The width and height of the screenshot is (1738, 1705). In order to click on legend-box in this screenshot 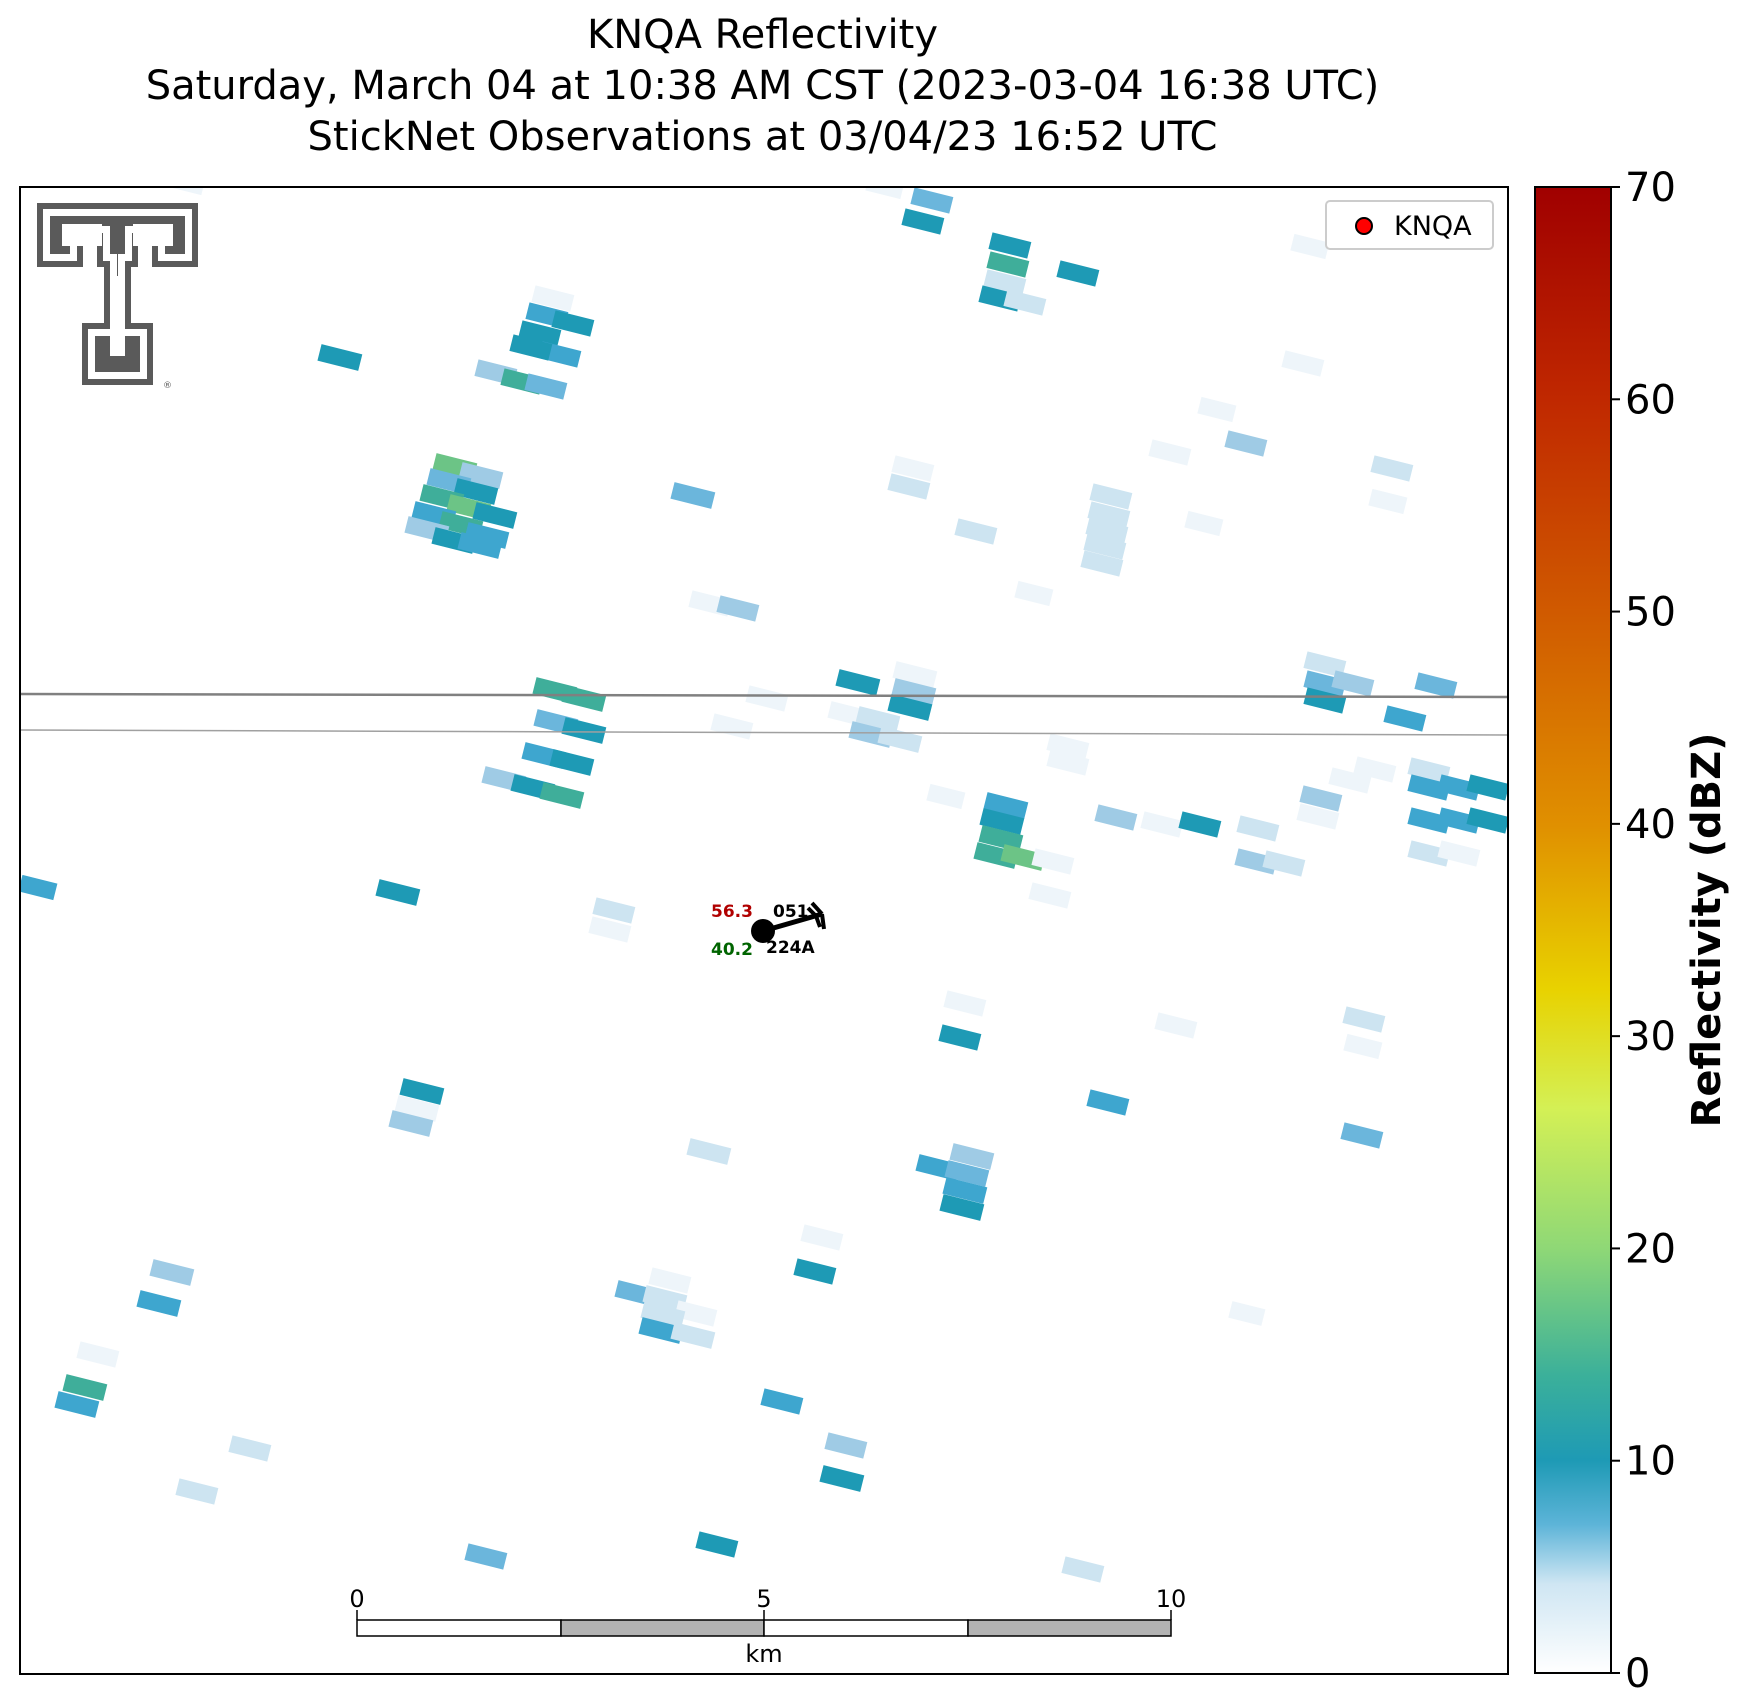, I will do `click(1409, 225)`.